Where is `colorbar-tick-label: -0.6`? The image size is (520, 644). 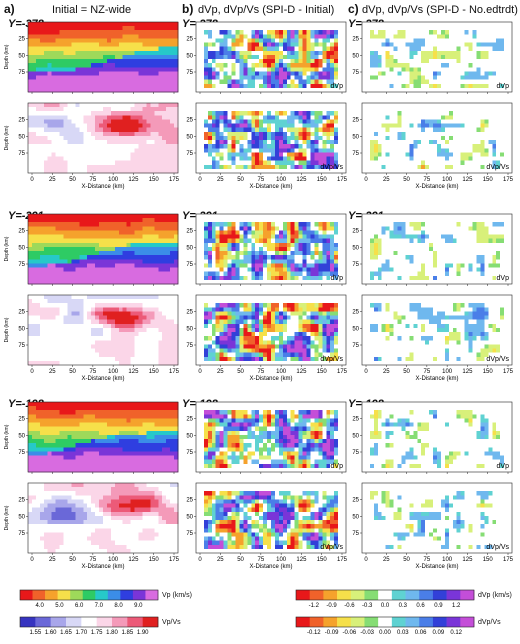
colorbar-tick-label: -0.6 is located at coordinates (349, 606).